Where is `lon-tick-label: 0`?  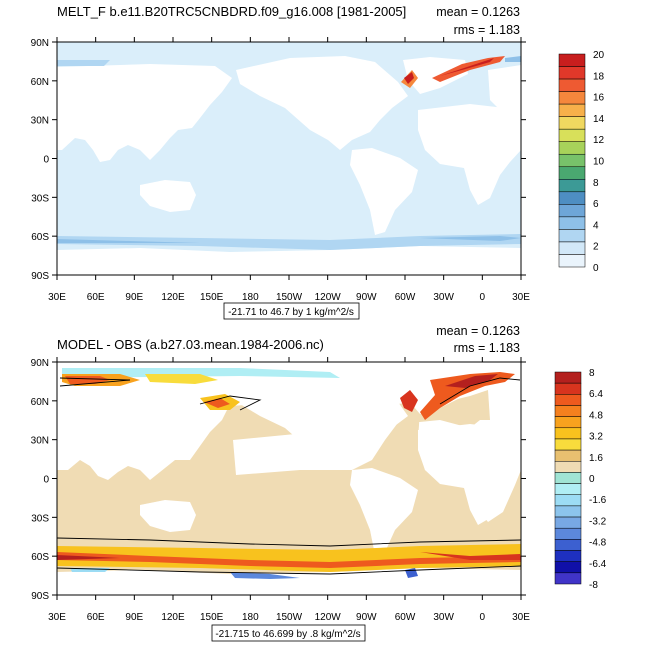 lon-tick-label: 0 is located at coordinates (483, 297).